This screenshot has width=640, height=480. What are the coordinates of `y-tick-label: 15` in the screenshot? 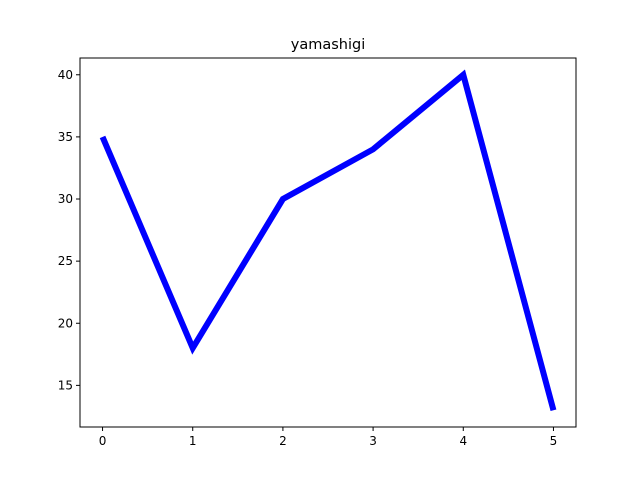 It's located at (65, 385).